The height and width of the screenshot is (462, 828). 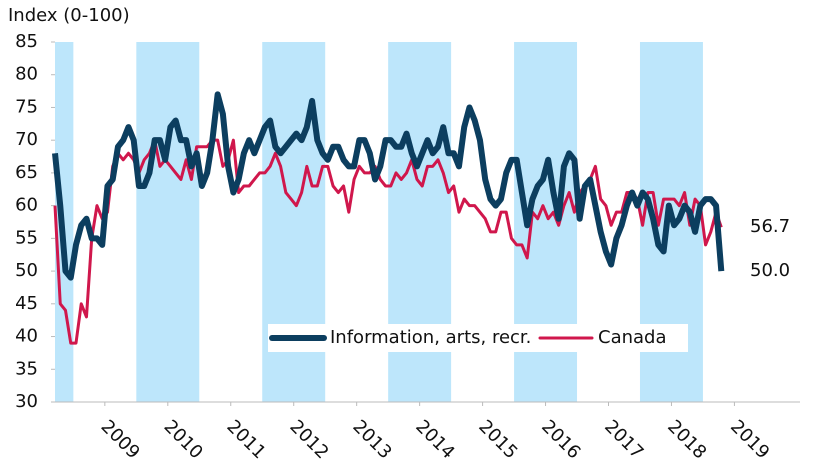 What do you see at coordinates (26, 336) in the screenshot?
I see `y-tick-label: 40` at bounding box center [26, 336].